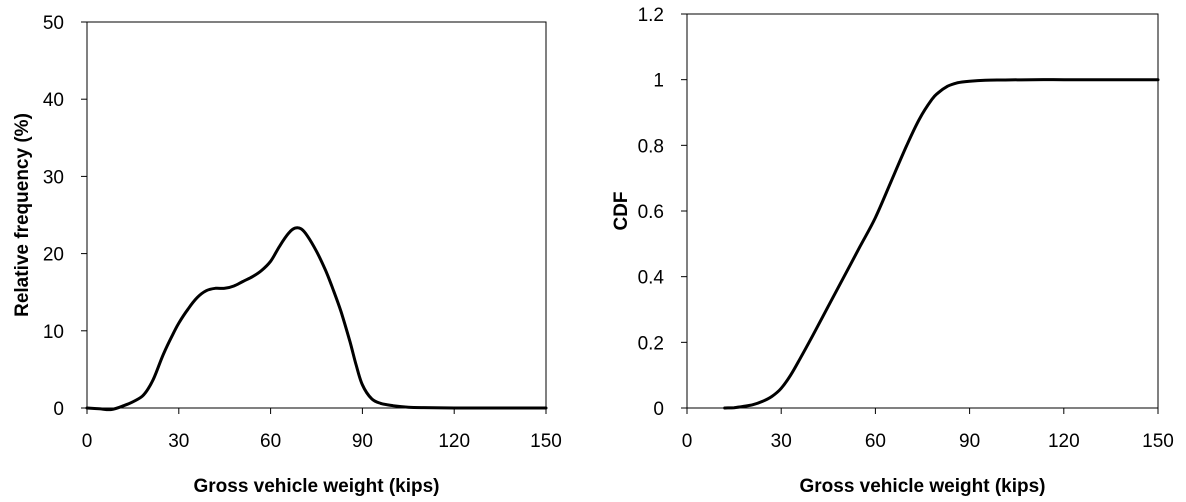  What do you see at coordinates (53, 177) in the screenshot?
I see `y-tick-label: 30` at bounding box center [53, 177].